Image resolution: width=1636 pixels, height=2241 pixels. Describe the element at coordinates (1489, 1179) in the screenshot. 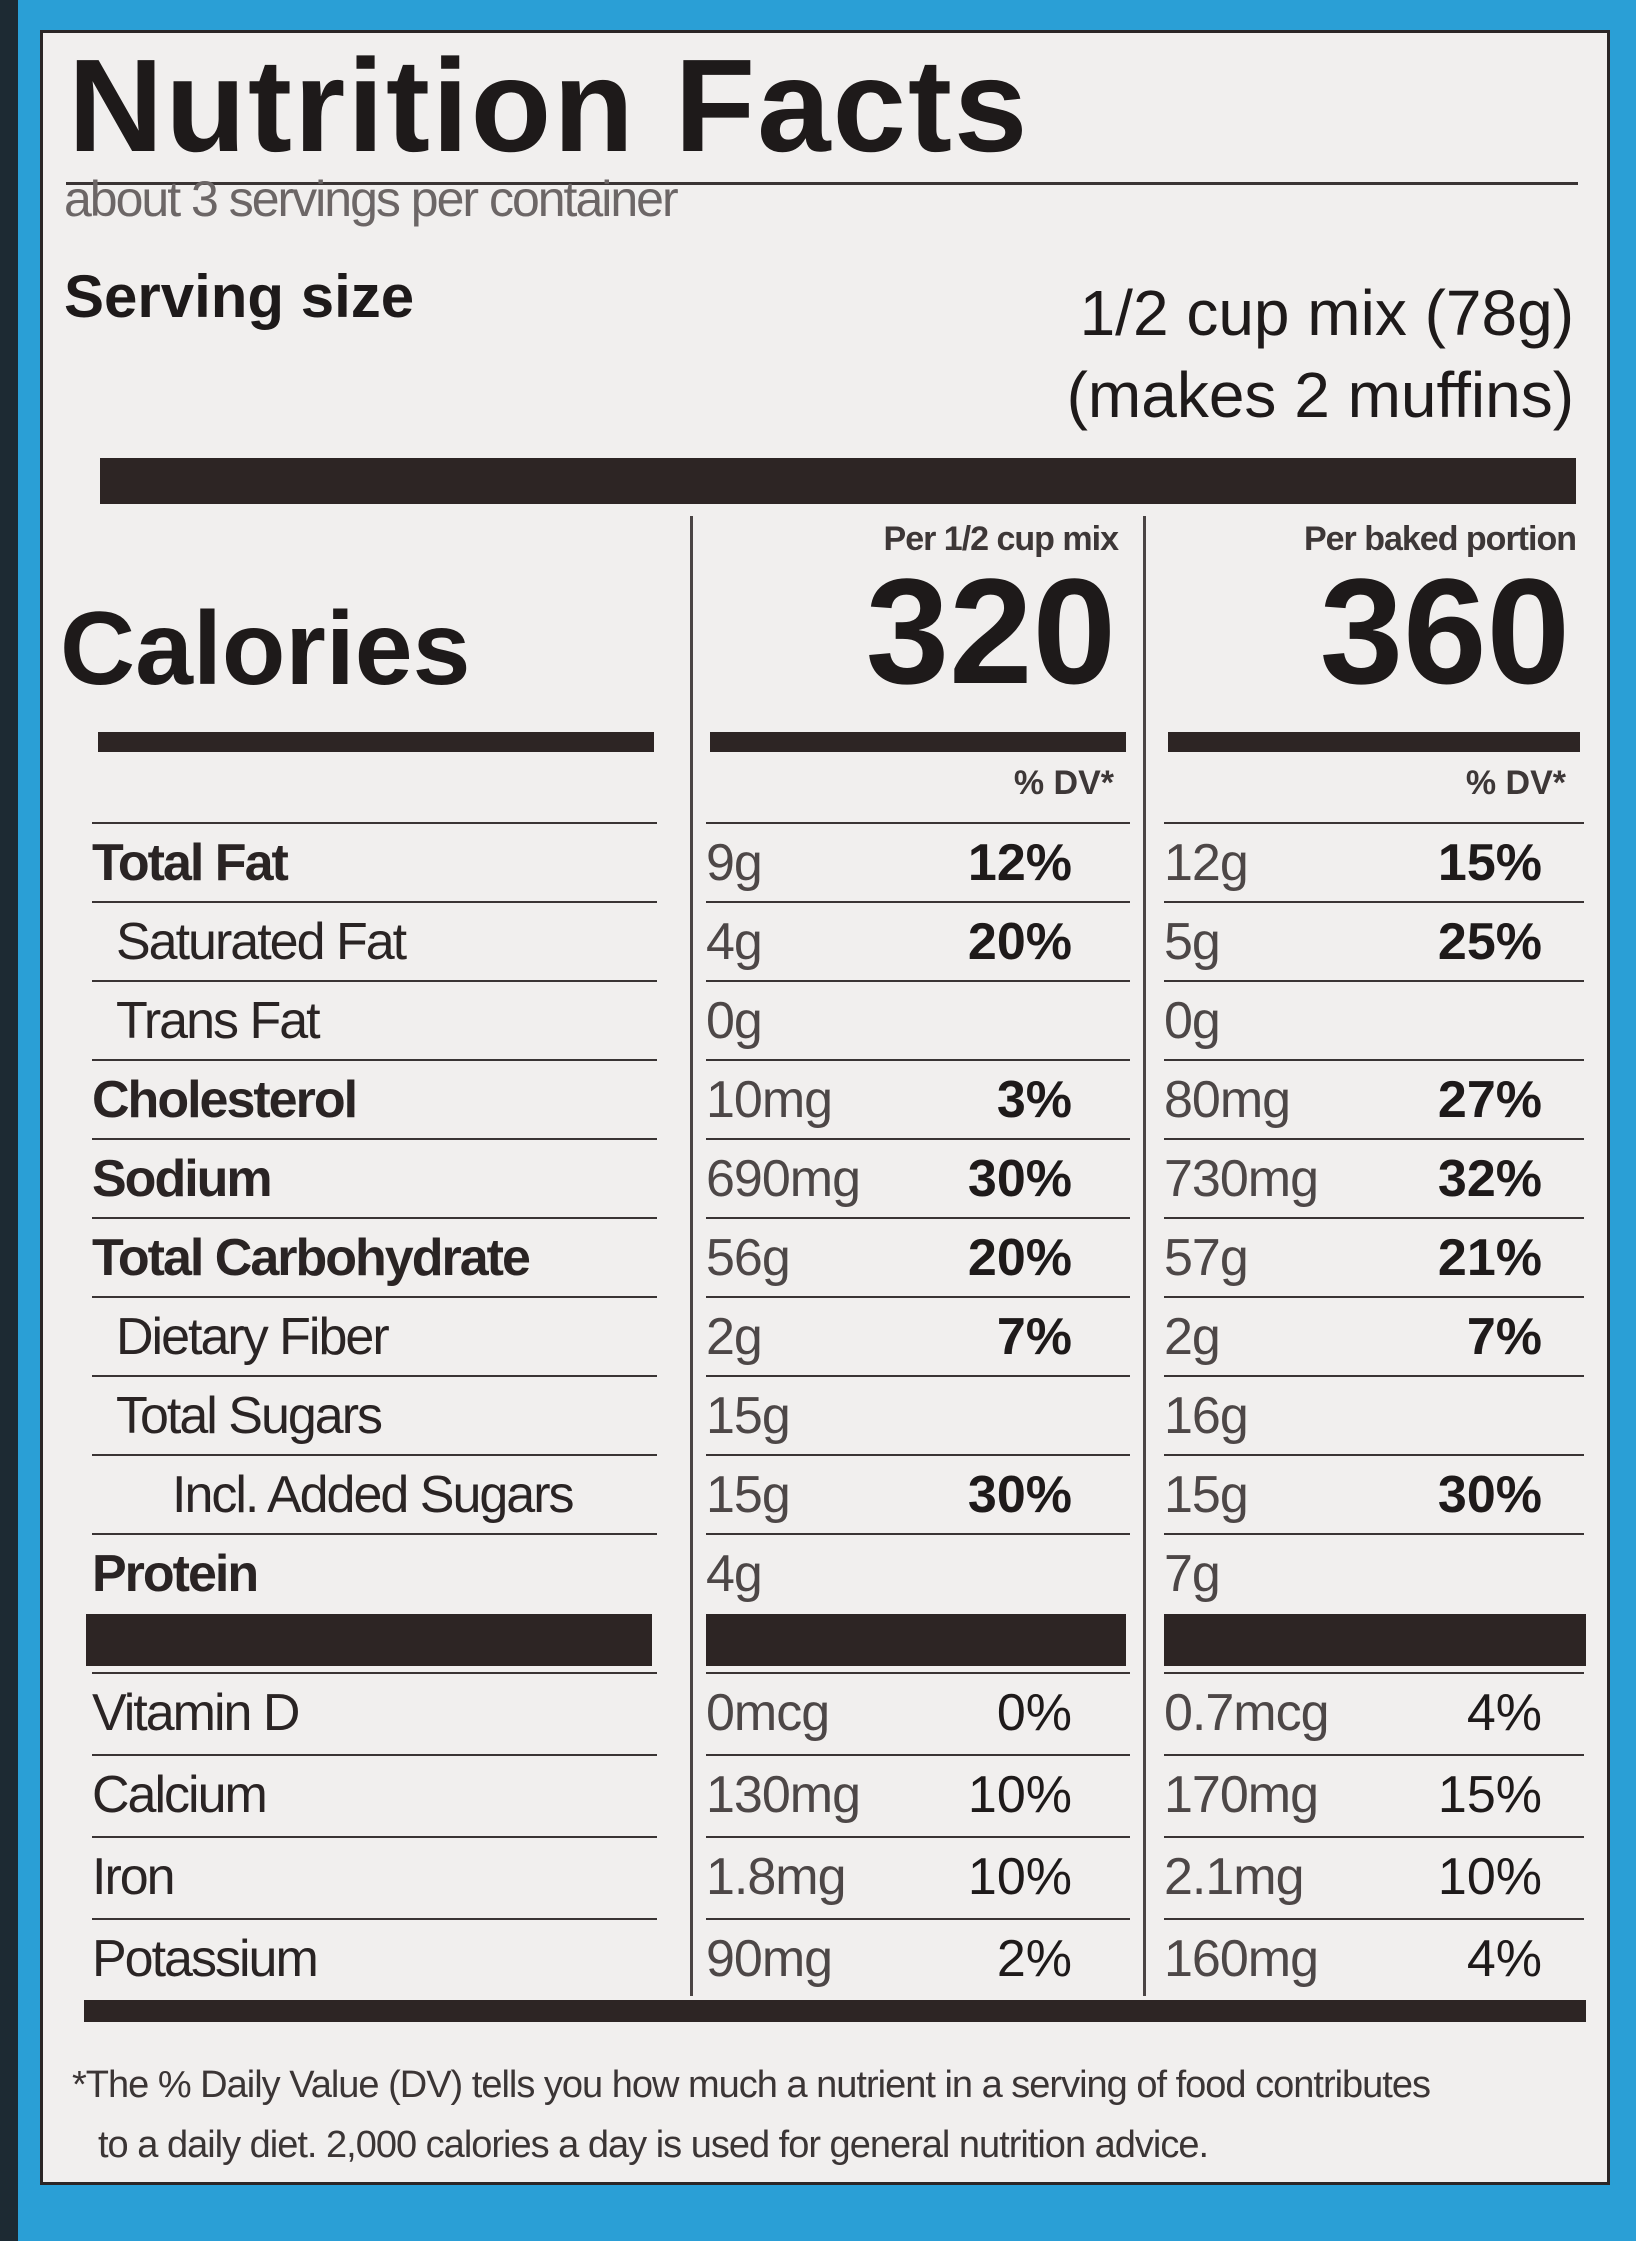

I see `baked-daily-value: 32%` at that location.